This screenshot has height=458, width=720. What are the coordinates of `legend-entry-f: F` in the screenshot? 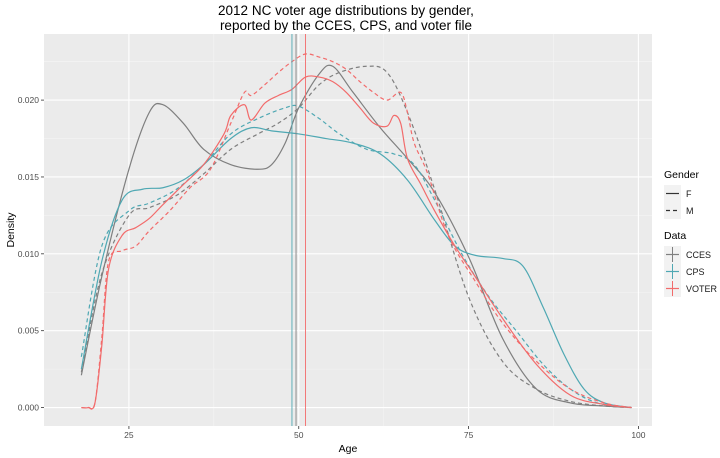 It's located at (681, 193).